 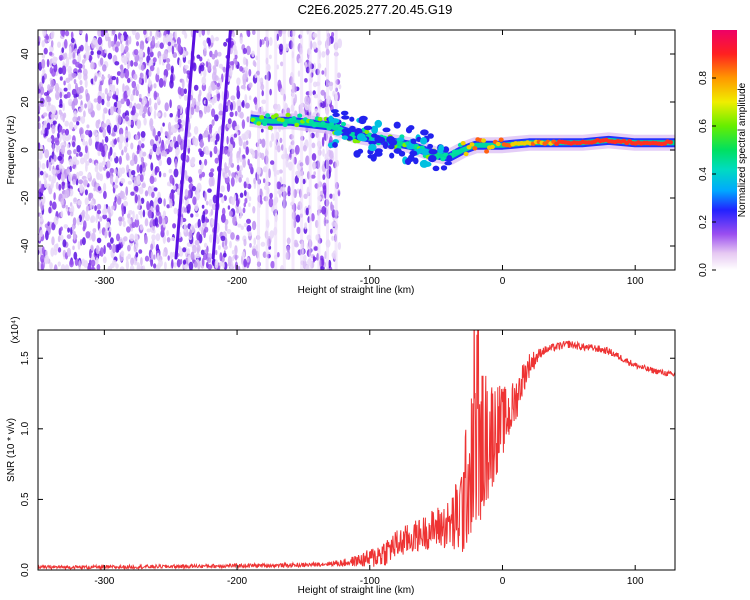 I want to click on snr-ylabel: SNR (10 * v/v), so click(x=11, y=450).